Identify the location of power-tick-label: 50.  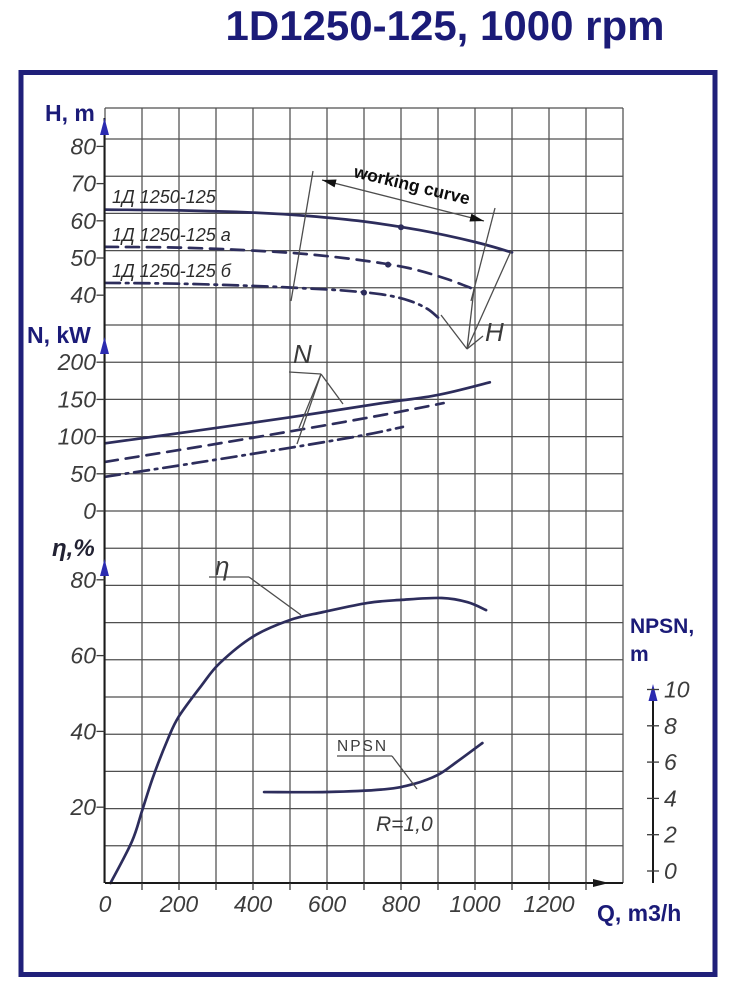
(83, 474).